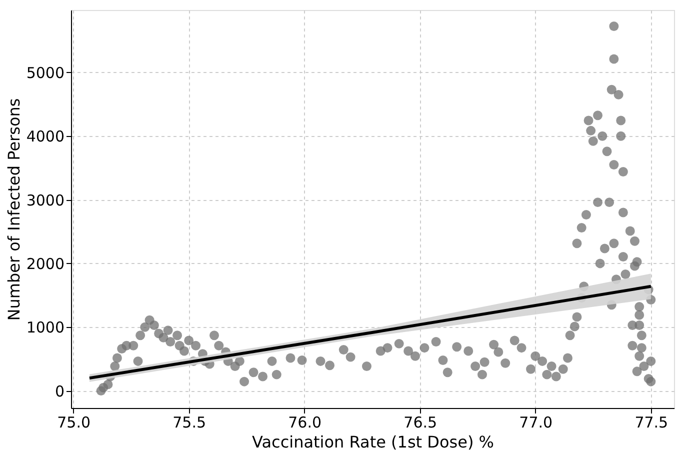 The height and width of the screenshot is (455, 684). I want to click on y-tick-label: 4000, so click(45, 137).